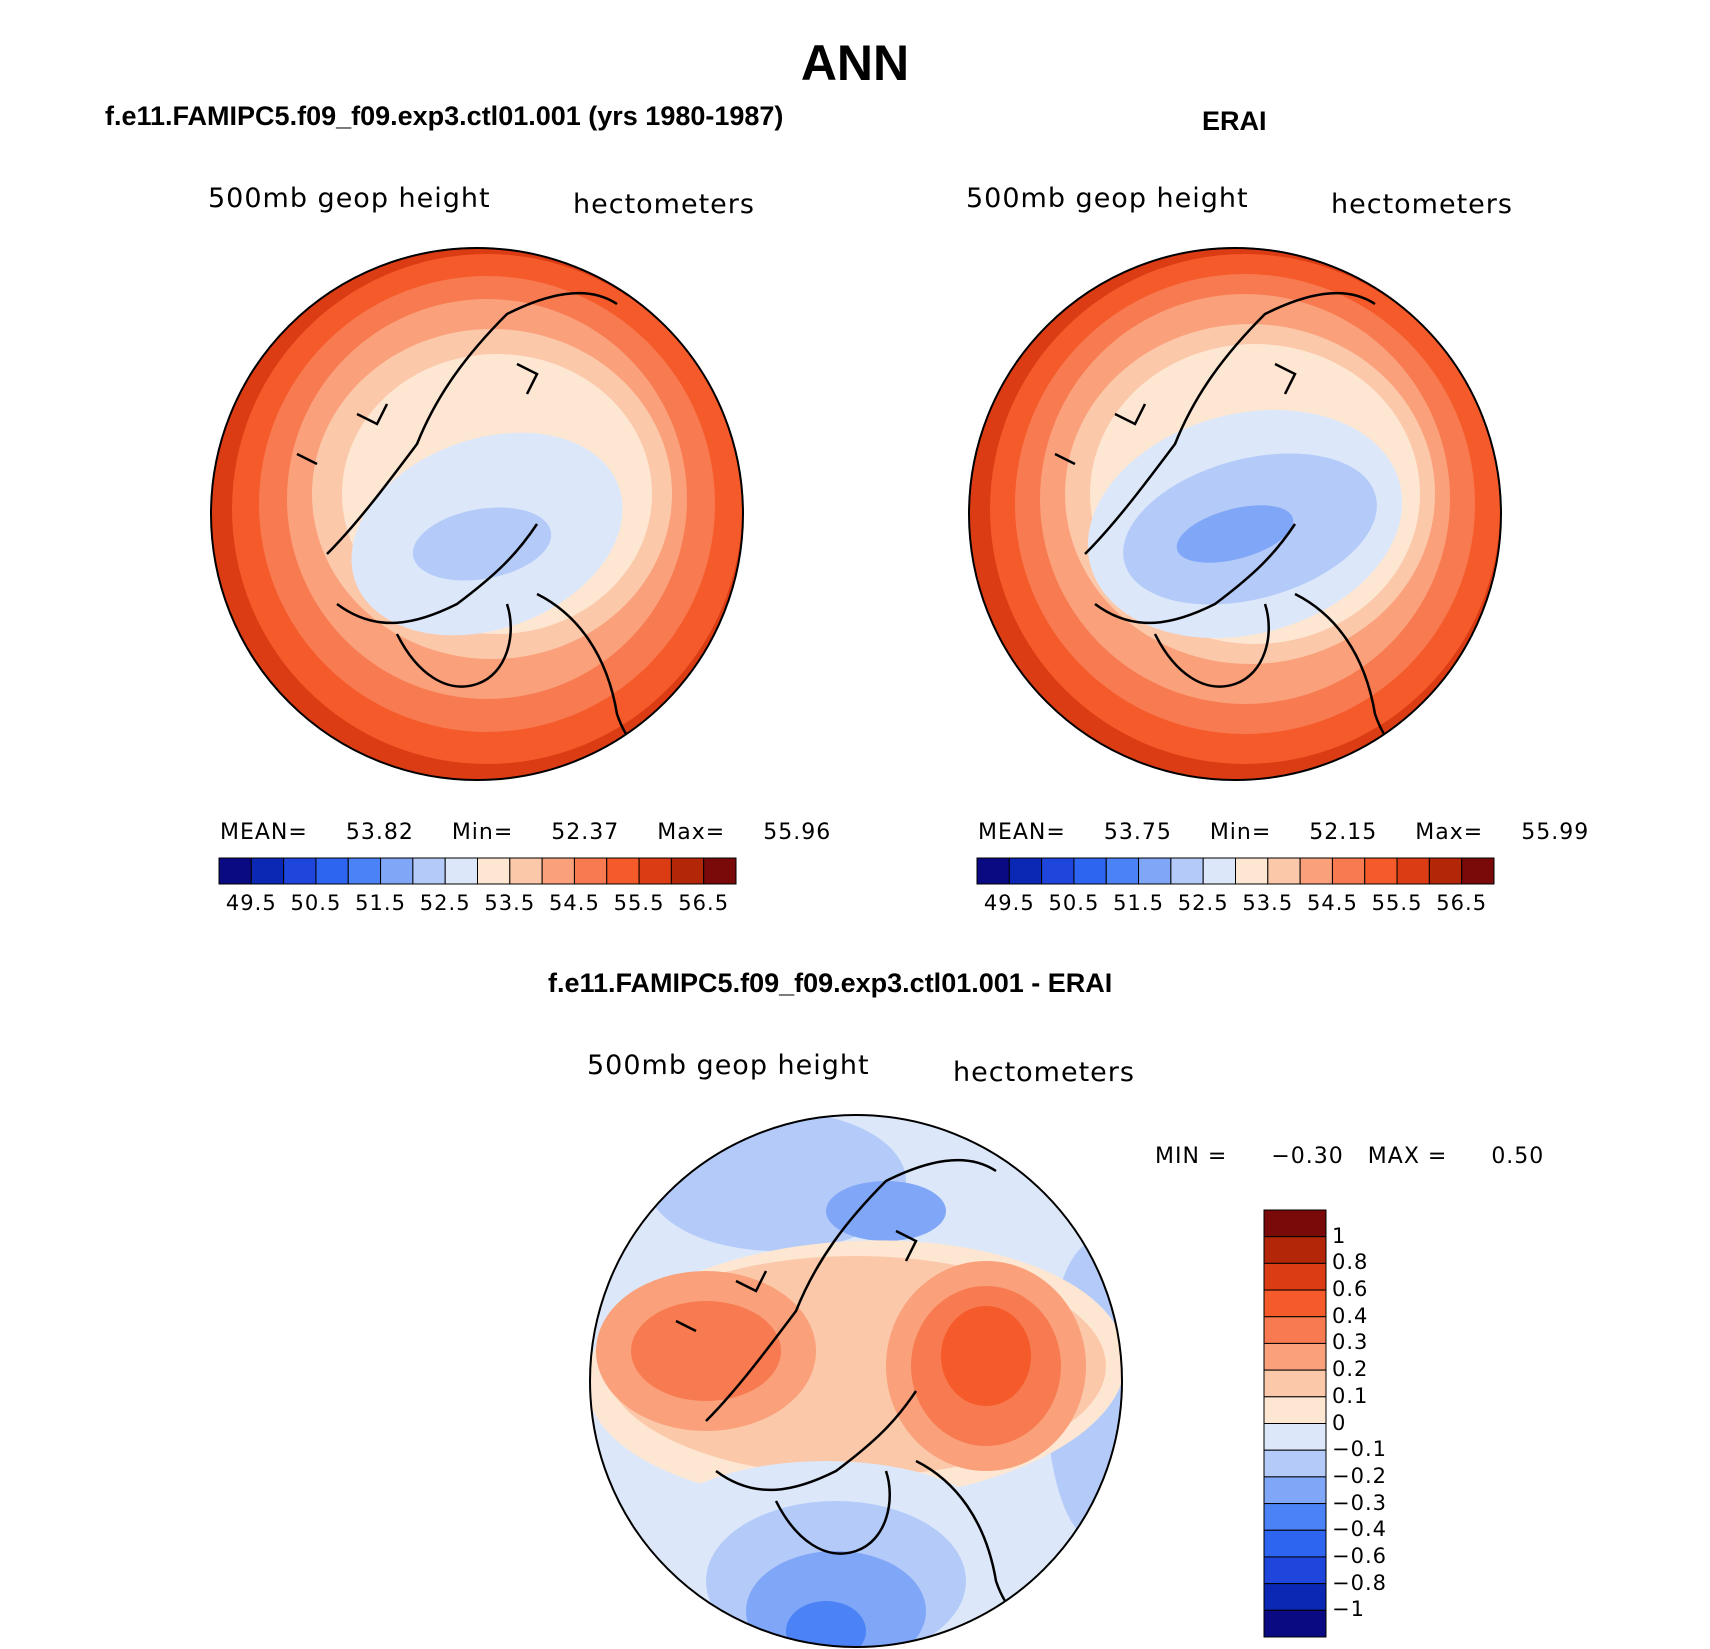 The image size is (1710, 1649). What do you see at coordinates (1350, 1262) in the screenshot?
I see `colorbar-tick-label: 0.8` at bounding box center [1350, 1262].